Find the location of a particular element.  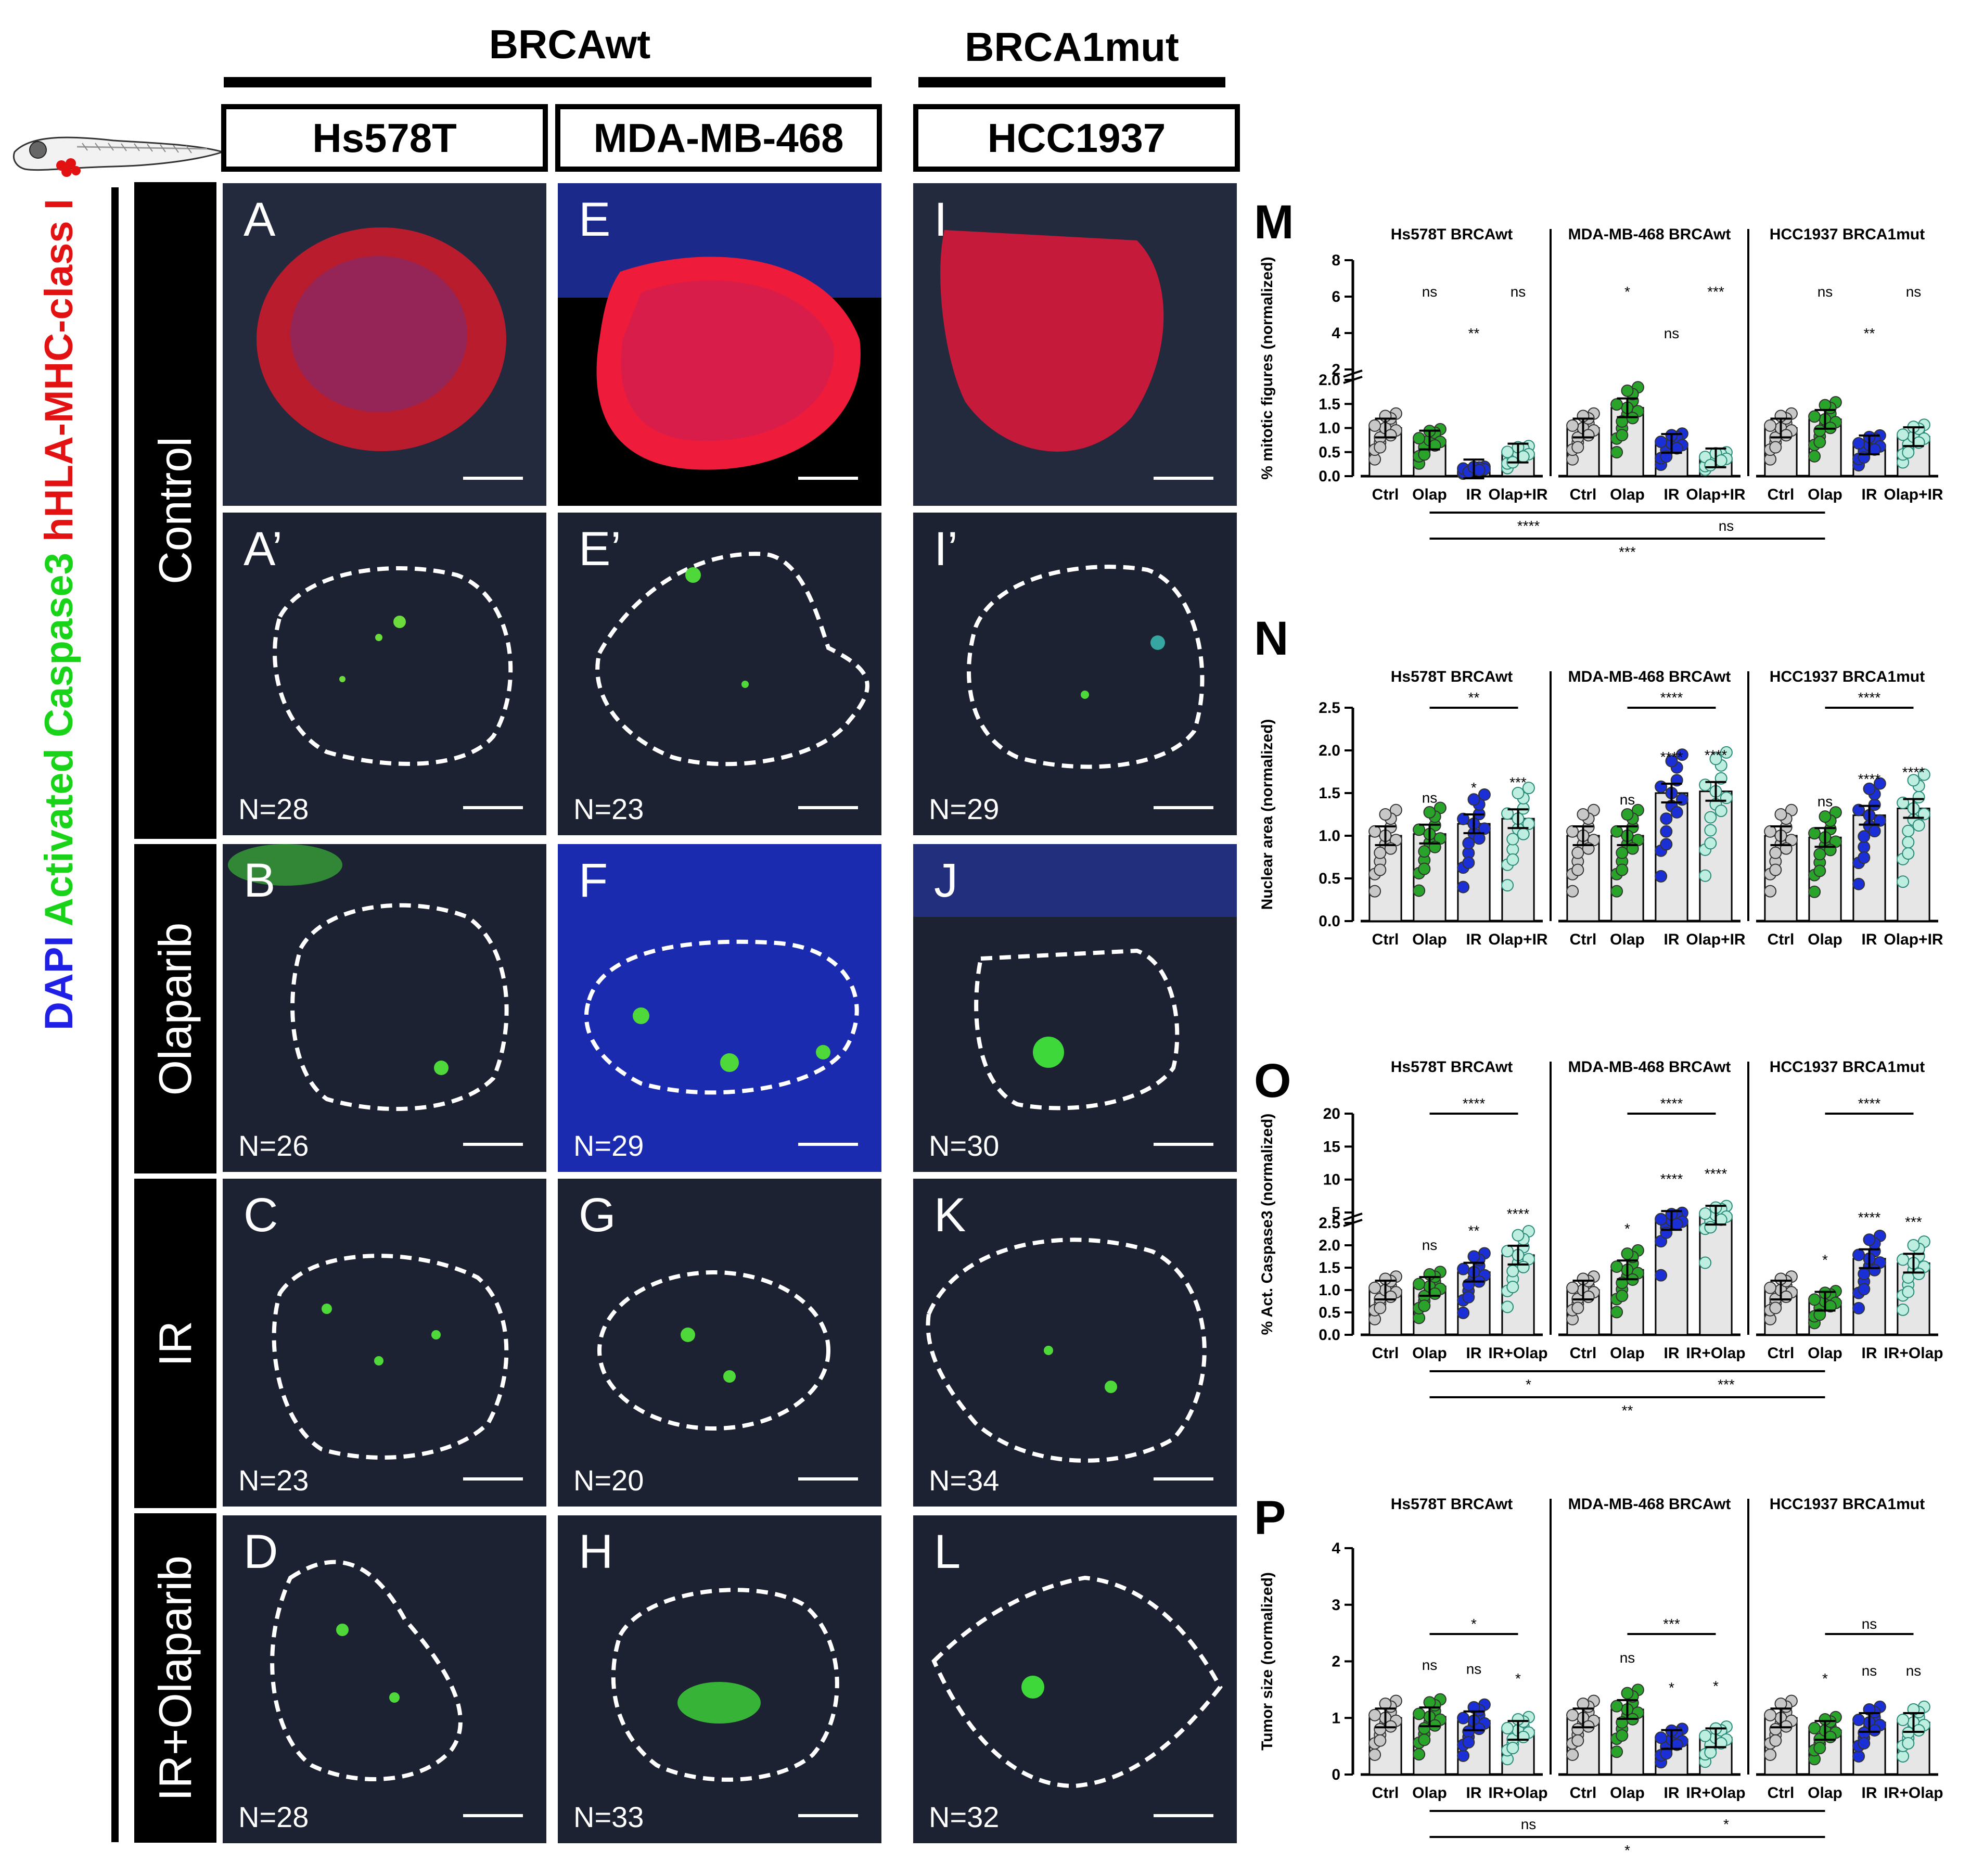

below-bracket-label: *** is located at coordinates (1627, 552).